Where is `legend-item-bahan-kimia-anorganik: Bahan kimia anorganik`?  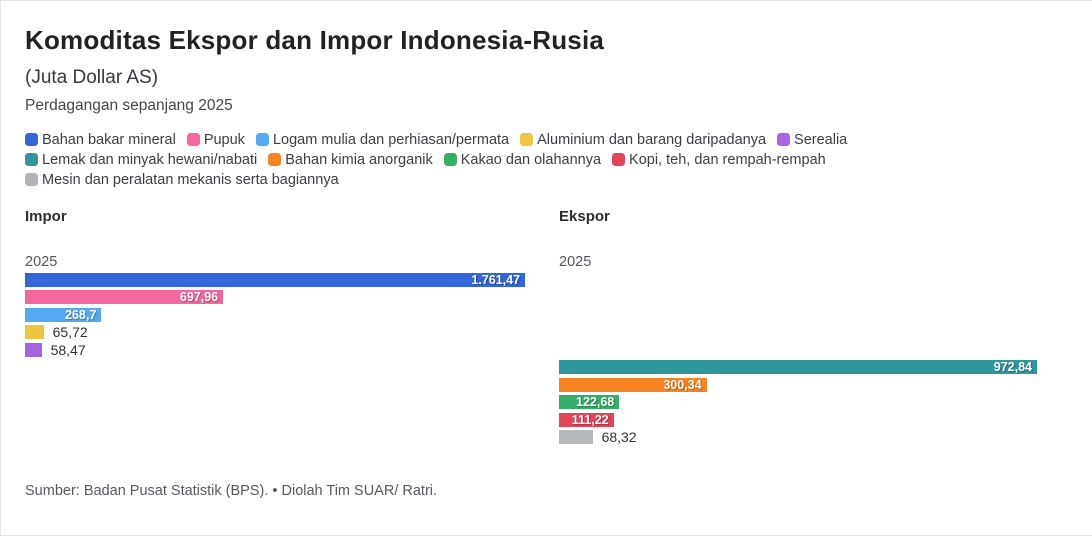 legend-item-bahan-kimia-anorganik: Bahan kimia anorganik is located at coordinates (350, 159).